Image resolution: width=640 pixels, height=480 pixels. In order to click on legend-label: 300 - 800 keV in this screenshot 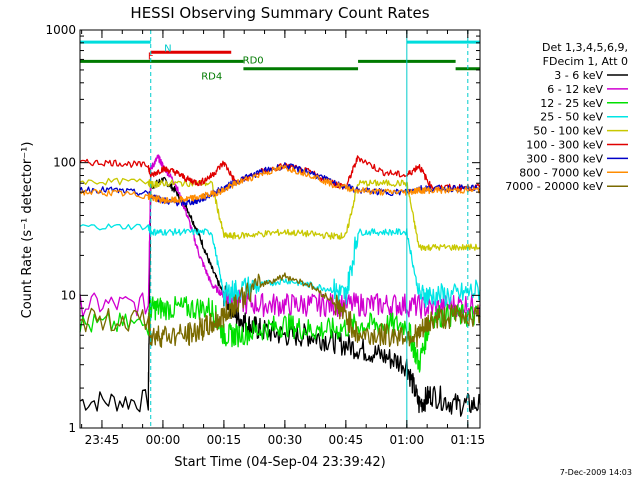, I will do `click(564, 158)`.